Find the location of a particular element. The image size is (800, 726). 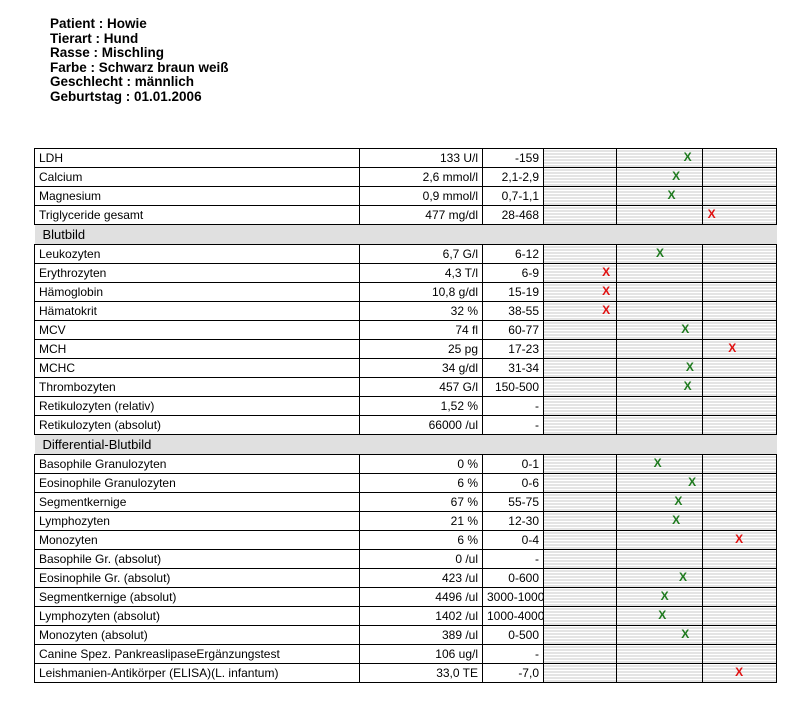

test-name: Calcium is located at coordinates (197, 177).